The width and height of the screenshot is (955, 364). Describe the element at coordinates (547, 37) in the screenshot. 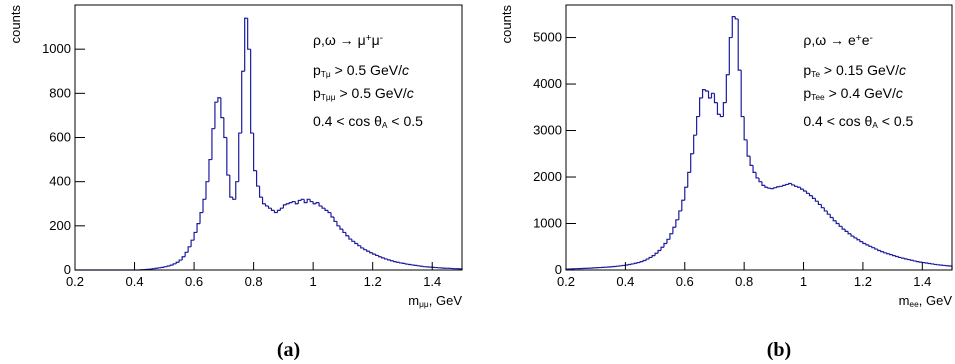

I see `y-tick-label: 5000` at that location.